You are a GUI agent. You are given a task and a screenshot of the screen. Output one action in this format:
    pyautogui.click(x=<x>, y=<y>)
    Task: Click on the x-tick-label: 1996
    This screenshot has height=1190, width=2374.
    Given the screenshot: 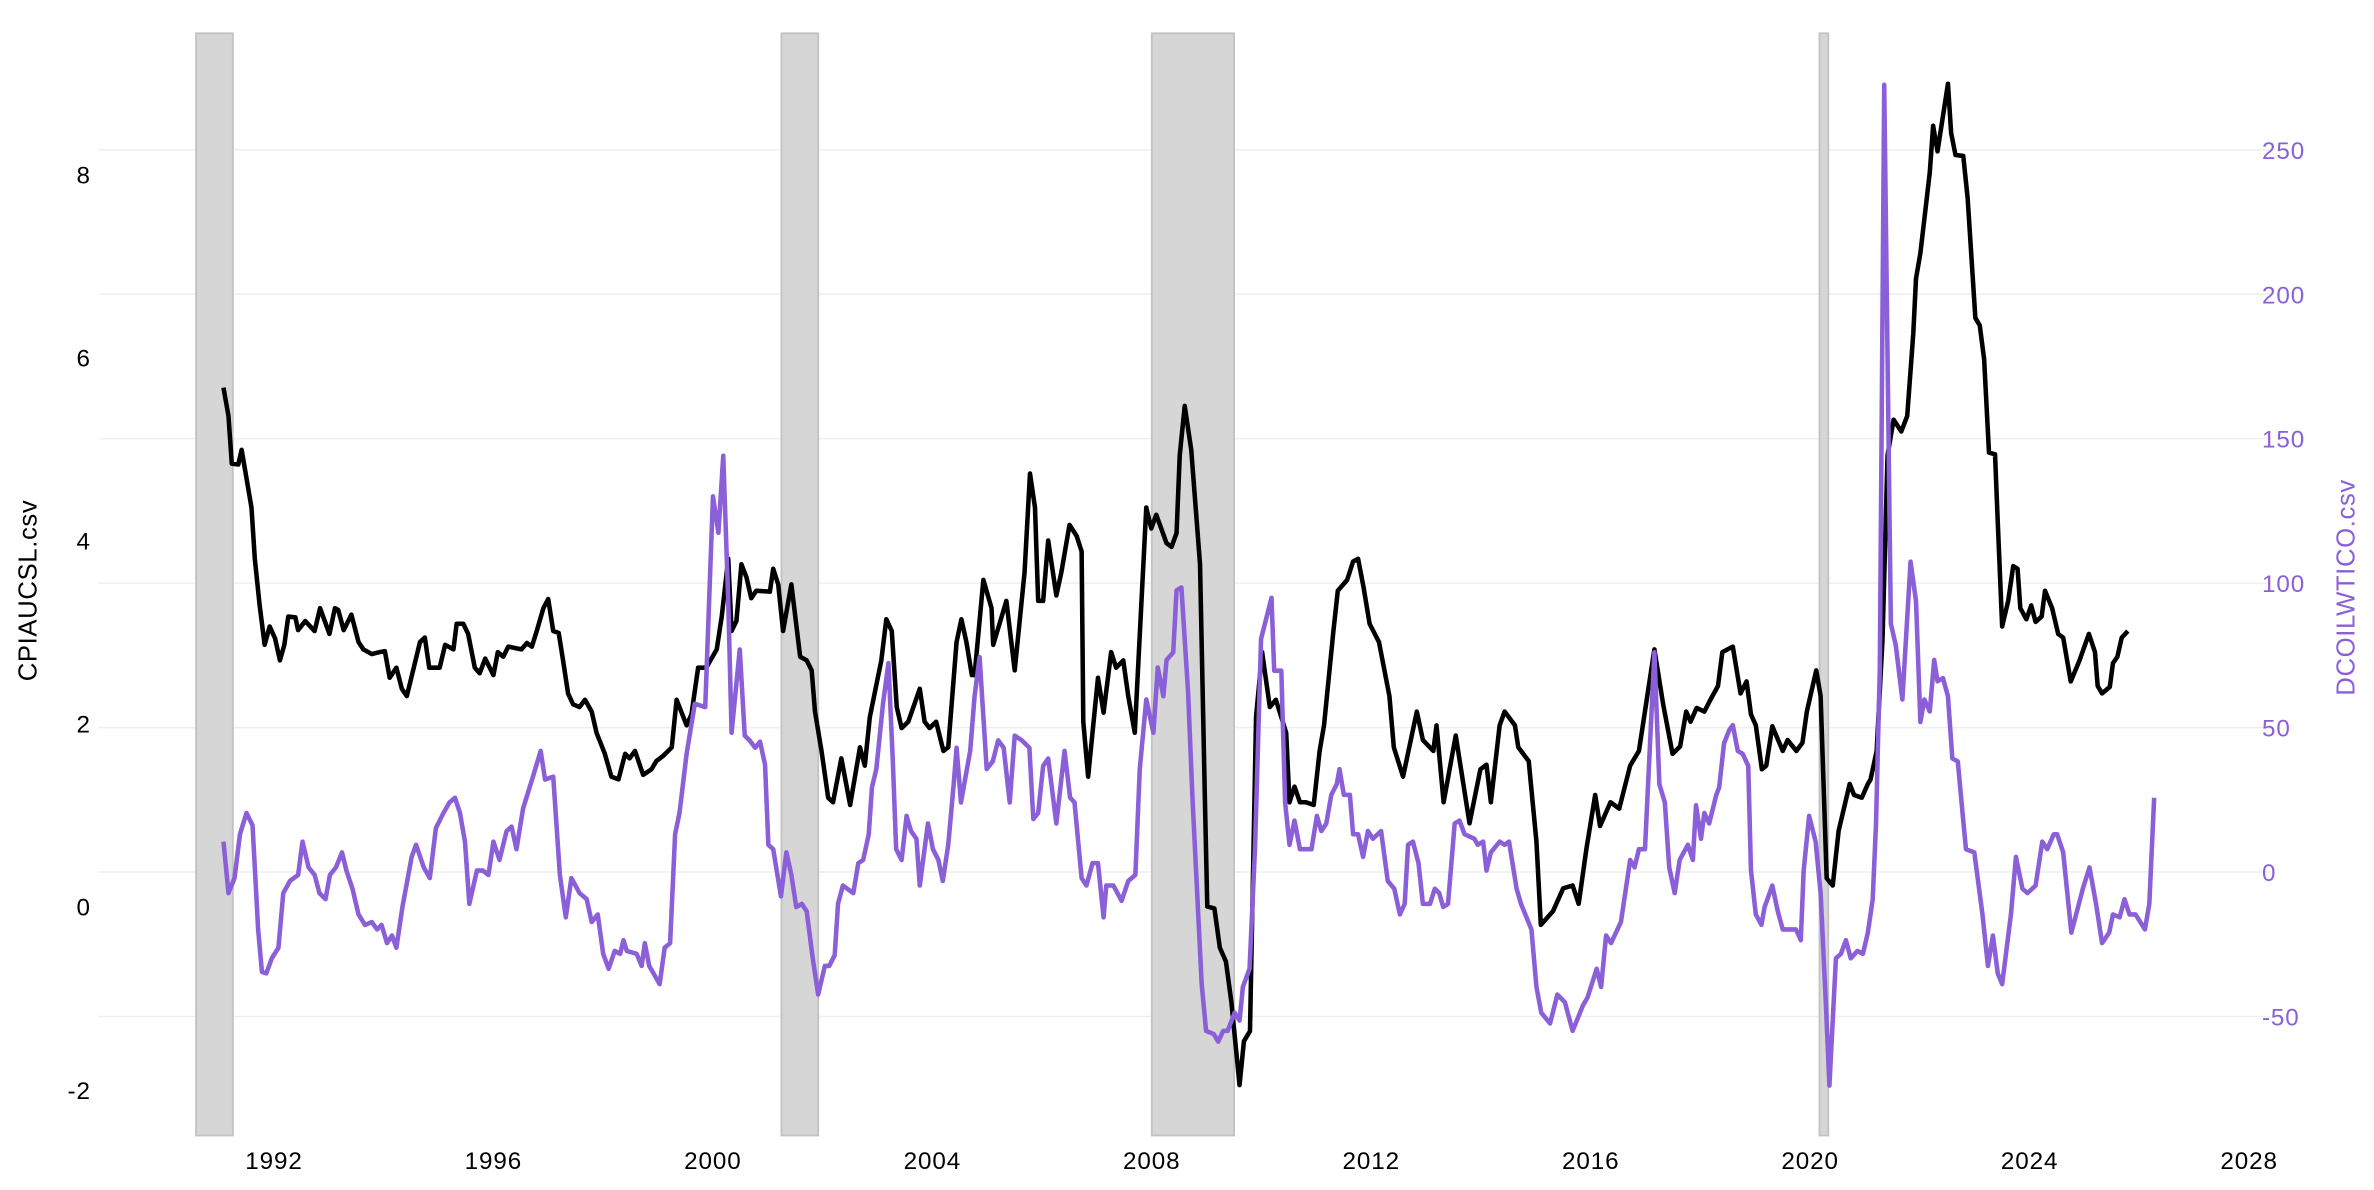 What is the action you would take?
    pyautogui.click(x=494, y=1161)
    